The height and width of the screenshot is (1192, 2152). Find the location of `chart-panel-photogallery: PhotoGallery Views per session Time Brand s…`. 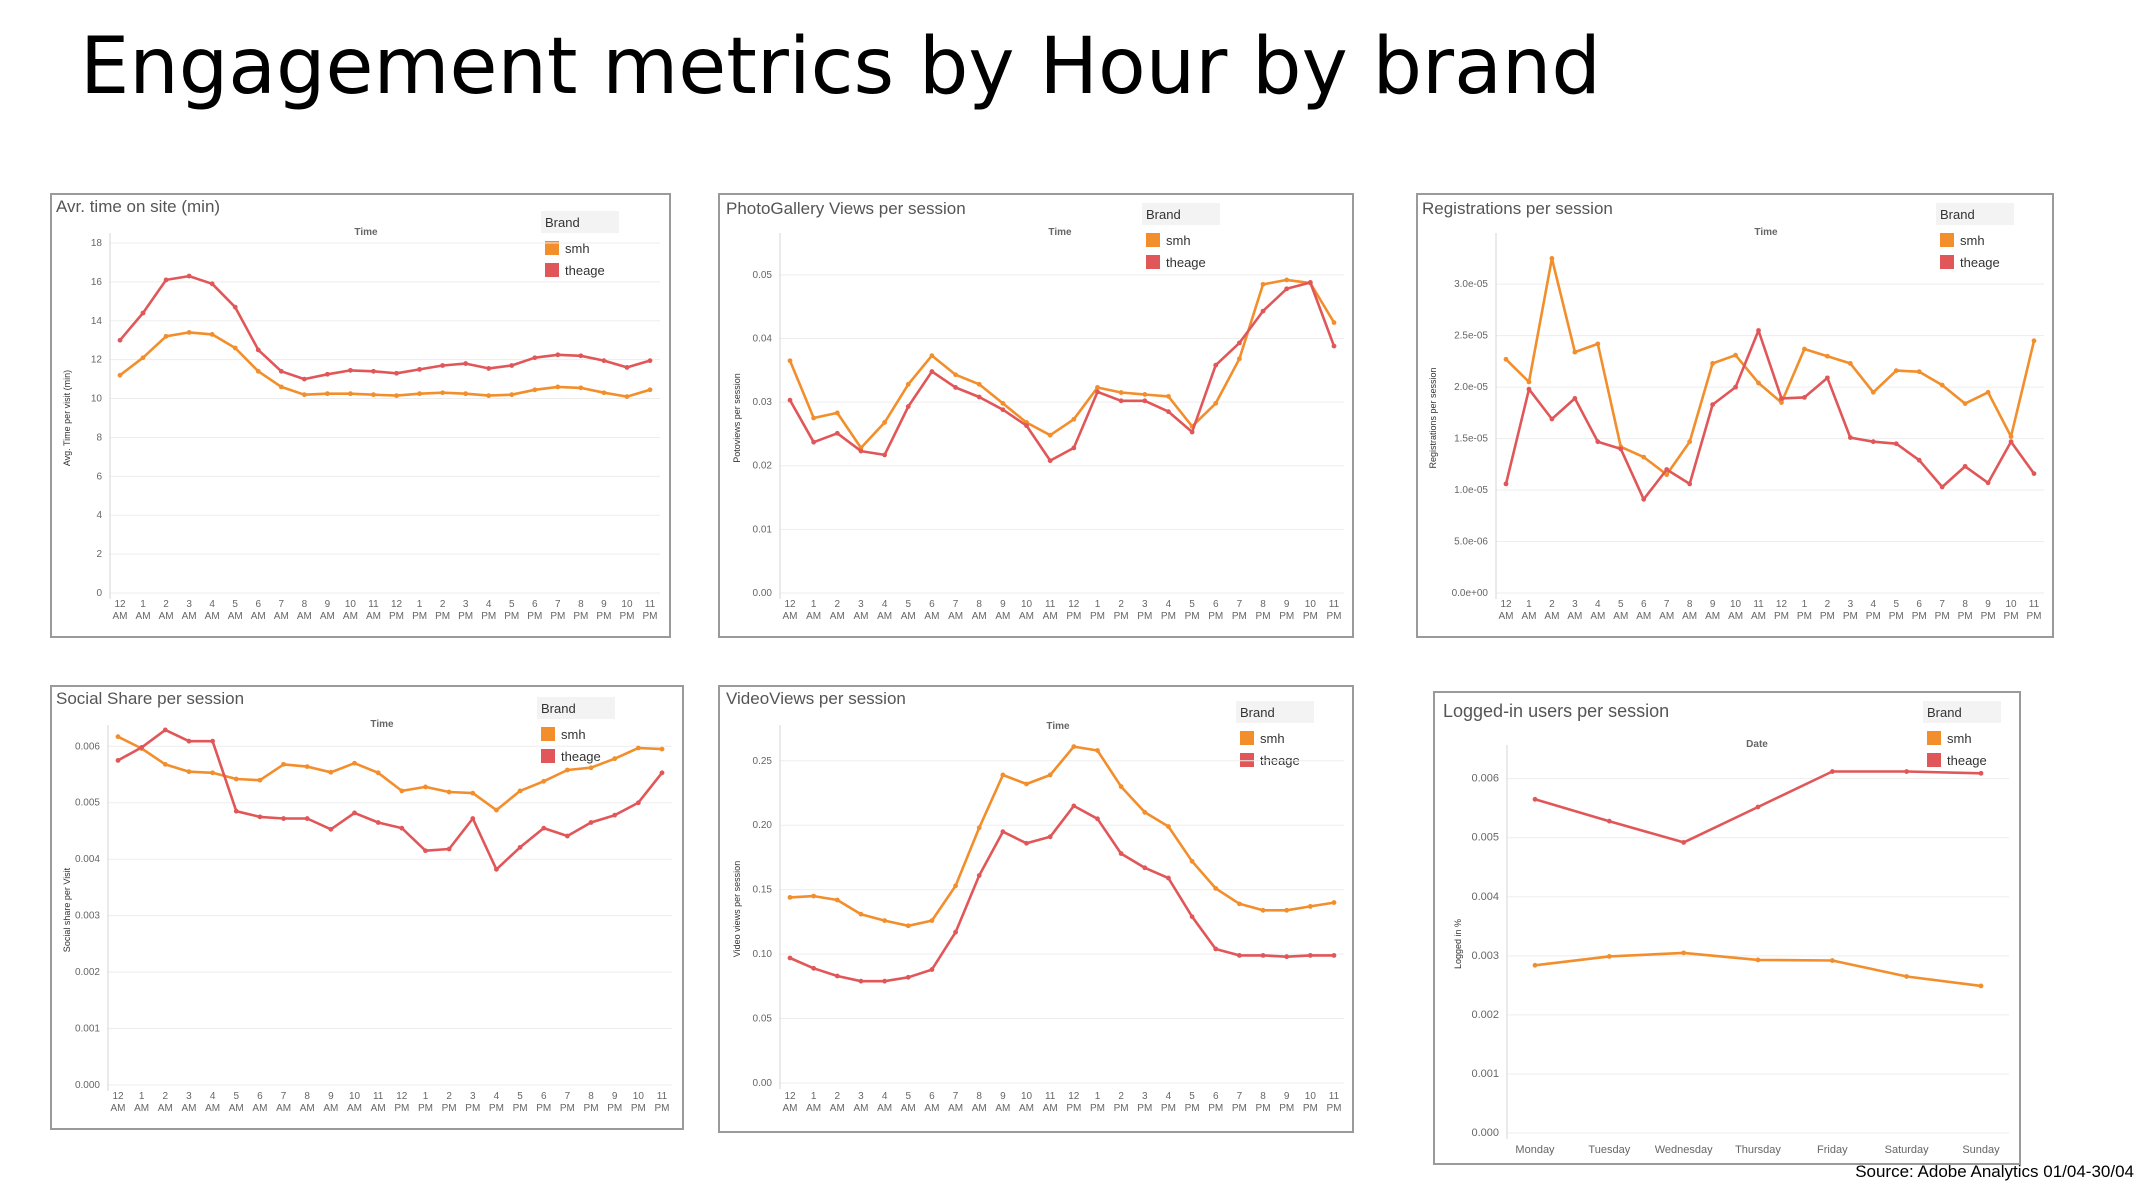

chart-panel-photogallery: PhotoGallery Views per session Time Brand s… is located at coordinates (1036, 415).